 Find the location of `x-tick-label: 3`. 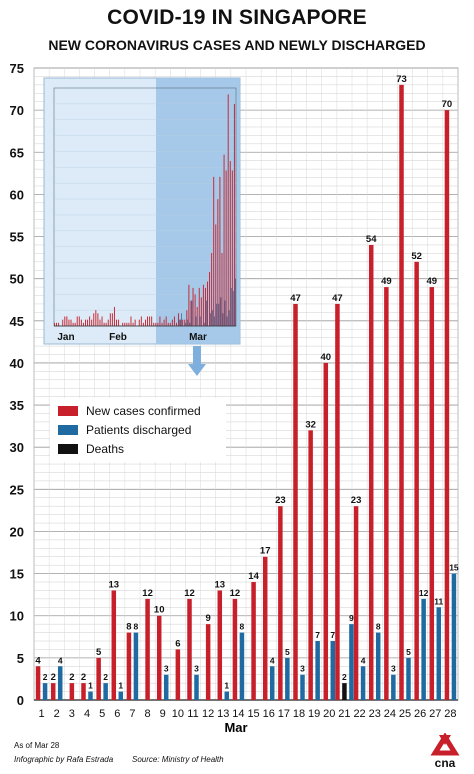

x-tick-label: 3 is located at coordinates (72, 714).